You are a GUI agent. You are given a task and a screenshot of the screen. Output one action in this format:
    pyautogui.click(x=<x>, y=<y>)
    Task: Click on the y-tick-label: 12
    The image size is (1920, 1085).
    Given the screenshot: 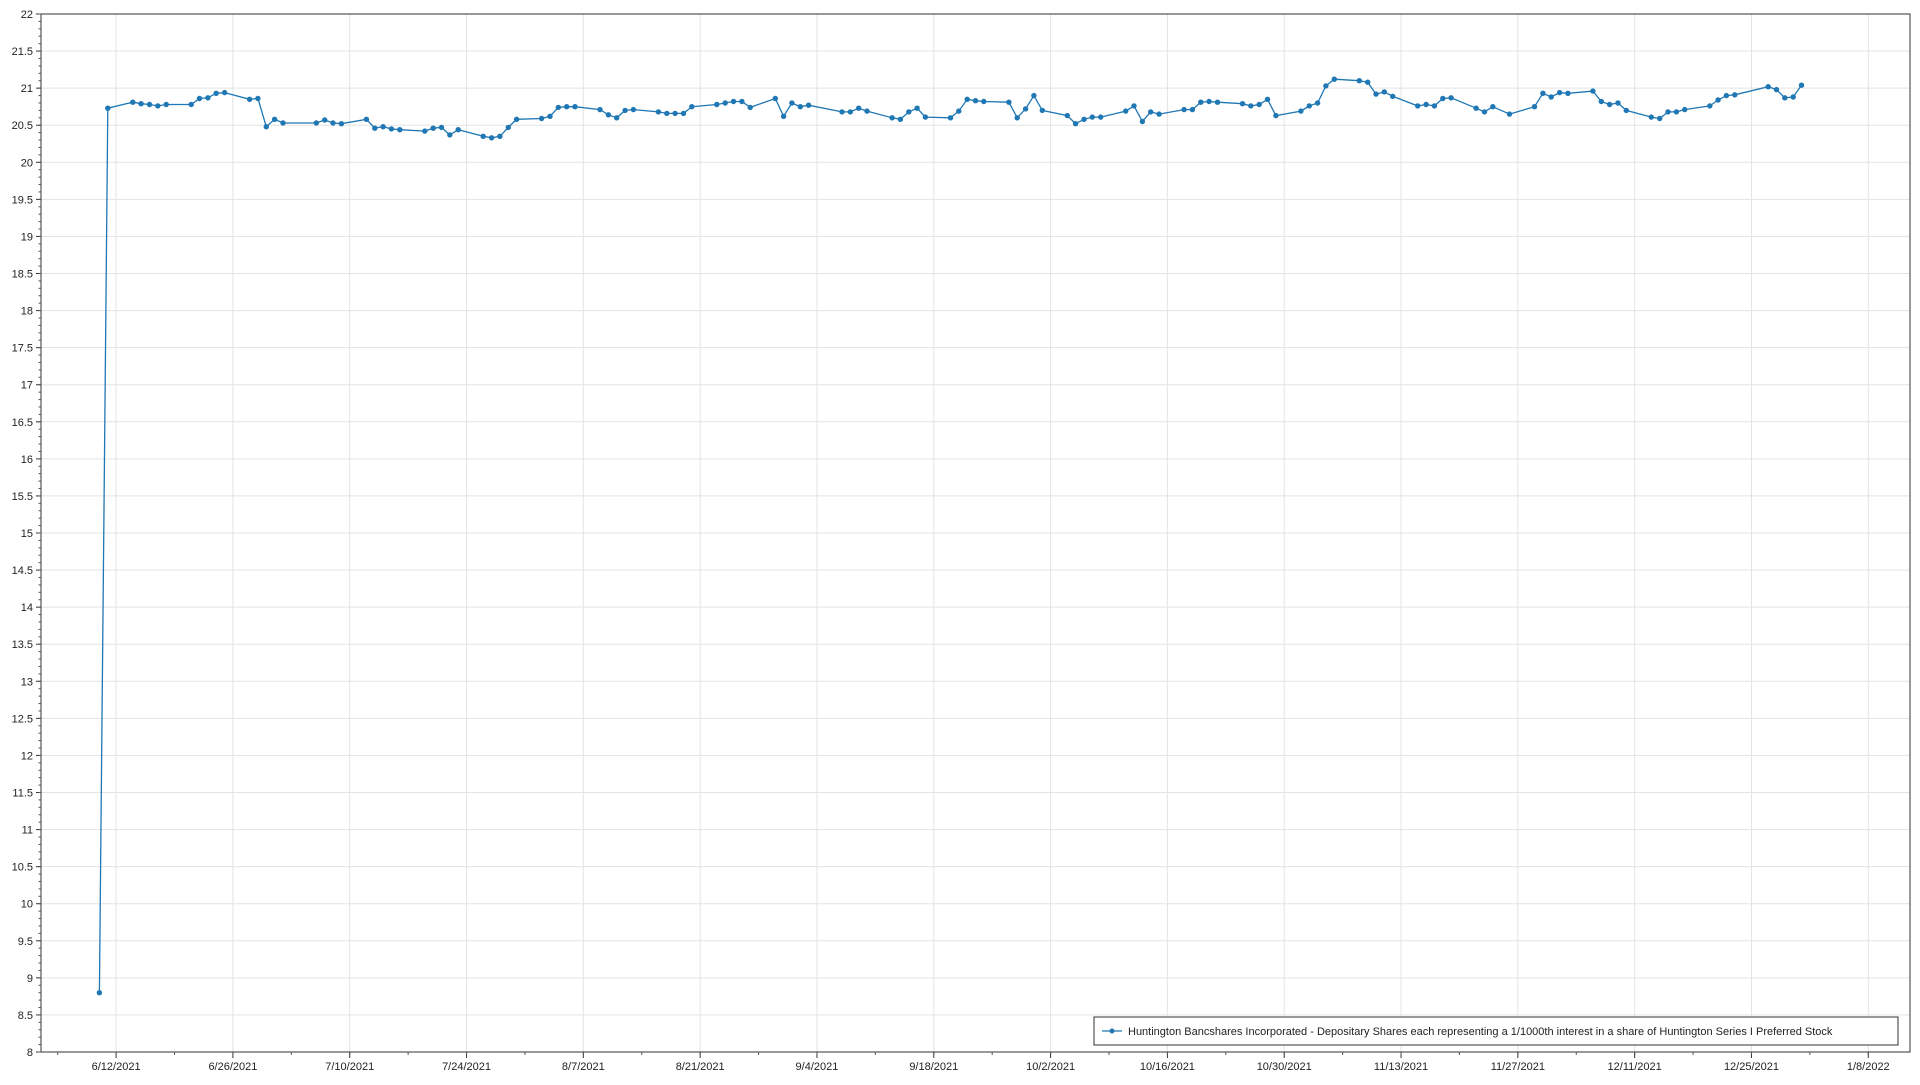 What is the action you would take?
    pyautogui.click(x=27, y=756)
    